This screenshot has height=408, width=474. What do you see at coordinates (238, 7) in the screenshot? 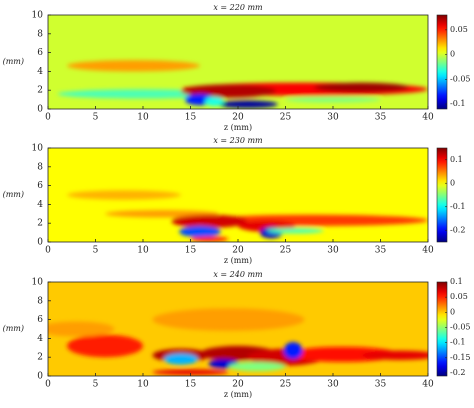
I see `panel-title: x = 220 mm` at bounding box center [238, 7].